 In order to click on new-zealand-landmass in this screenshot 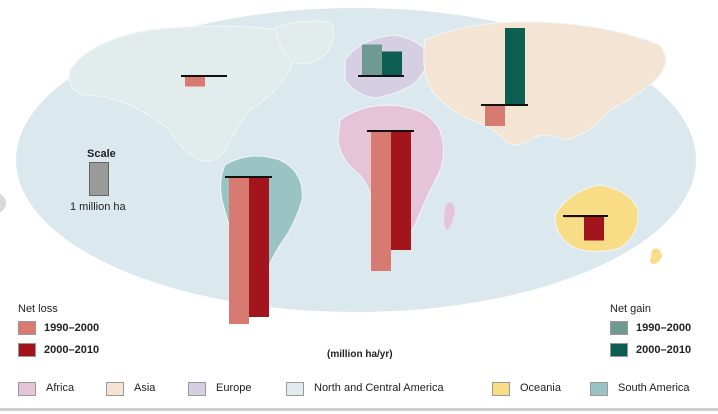, I will do `click(656, 256)`.